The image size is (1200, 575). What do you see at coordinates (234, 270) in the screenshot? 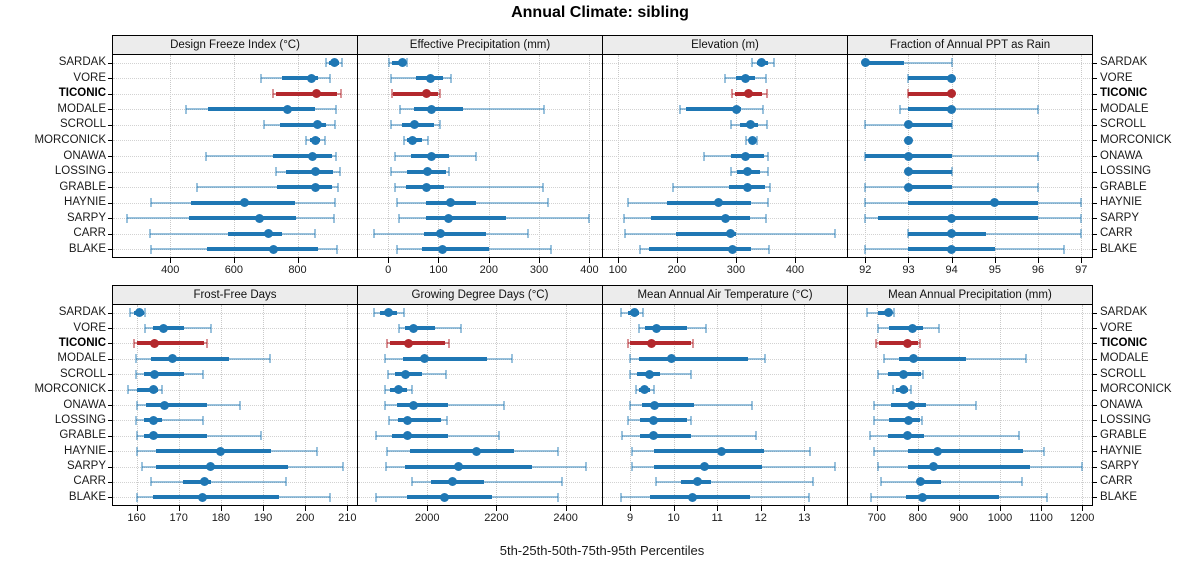
I see `x-tick-label: 600` at bounding box center [234, 270].